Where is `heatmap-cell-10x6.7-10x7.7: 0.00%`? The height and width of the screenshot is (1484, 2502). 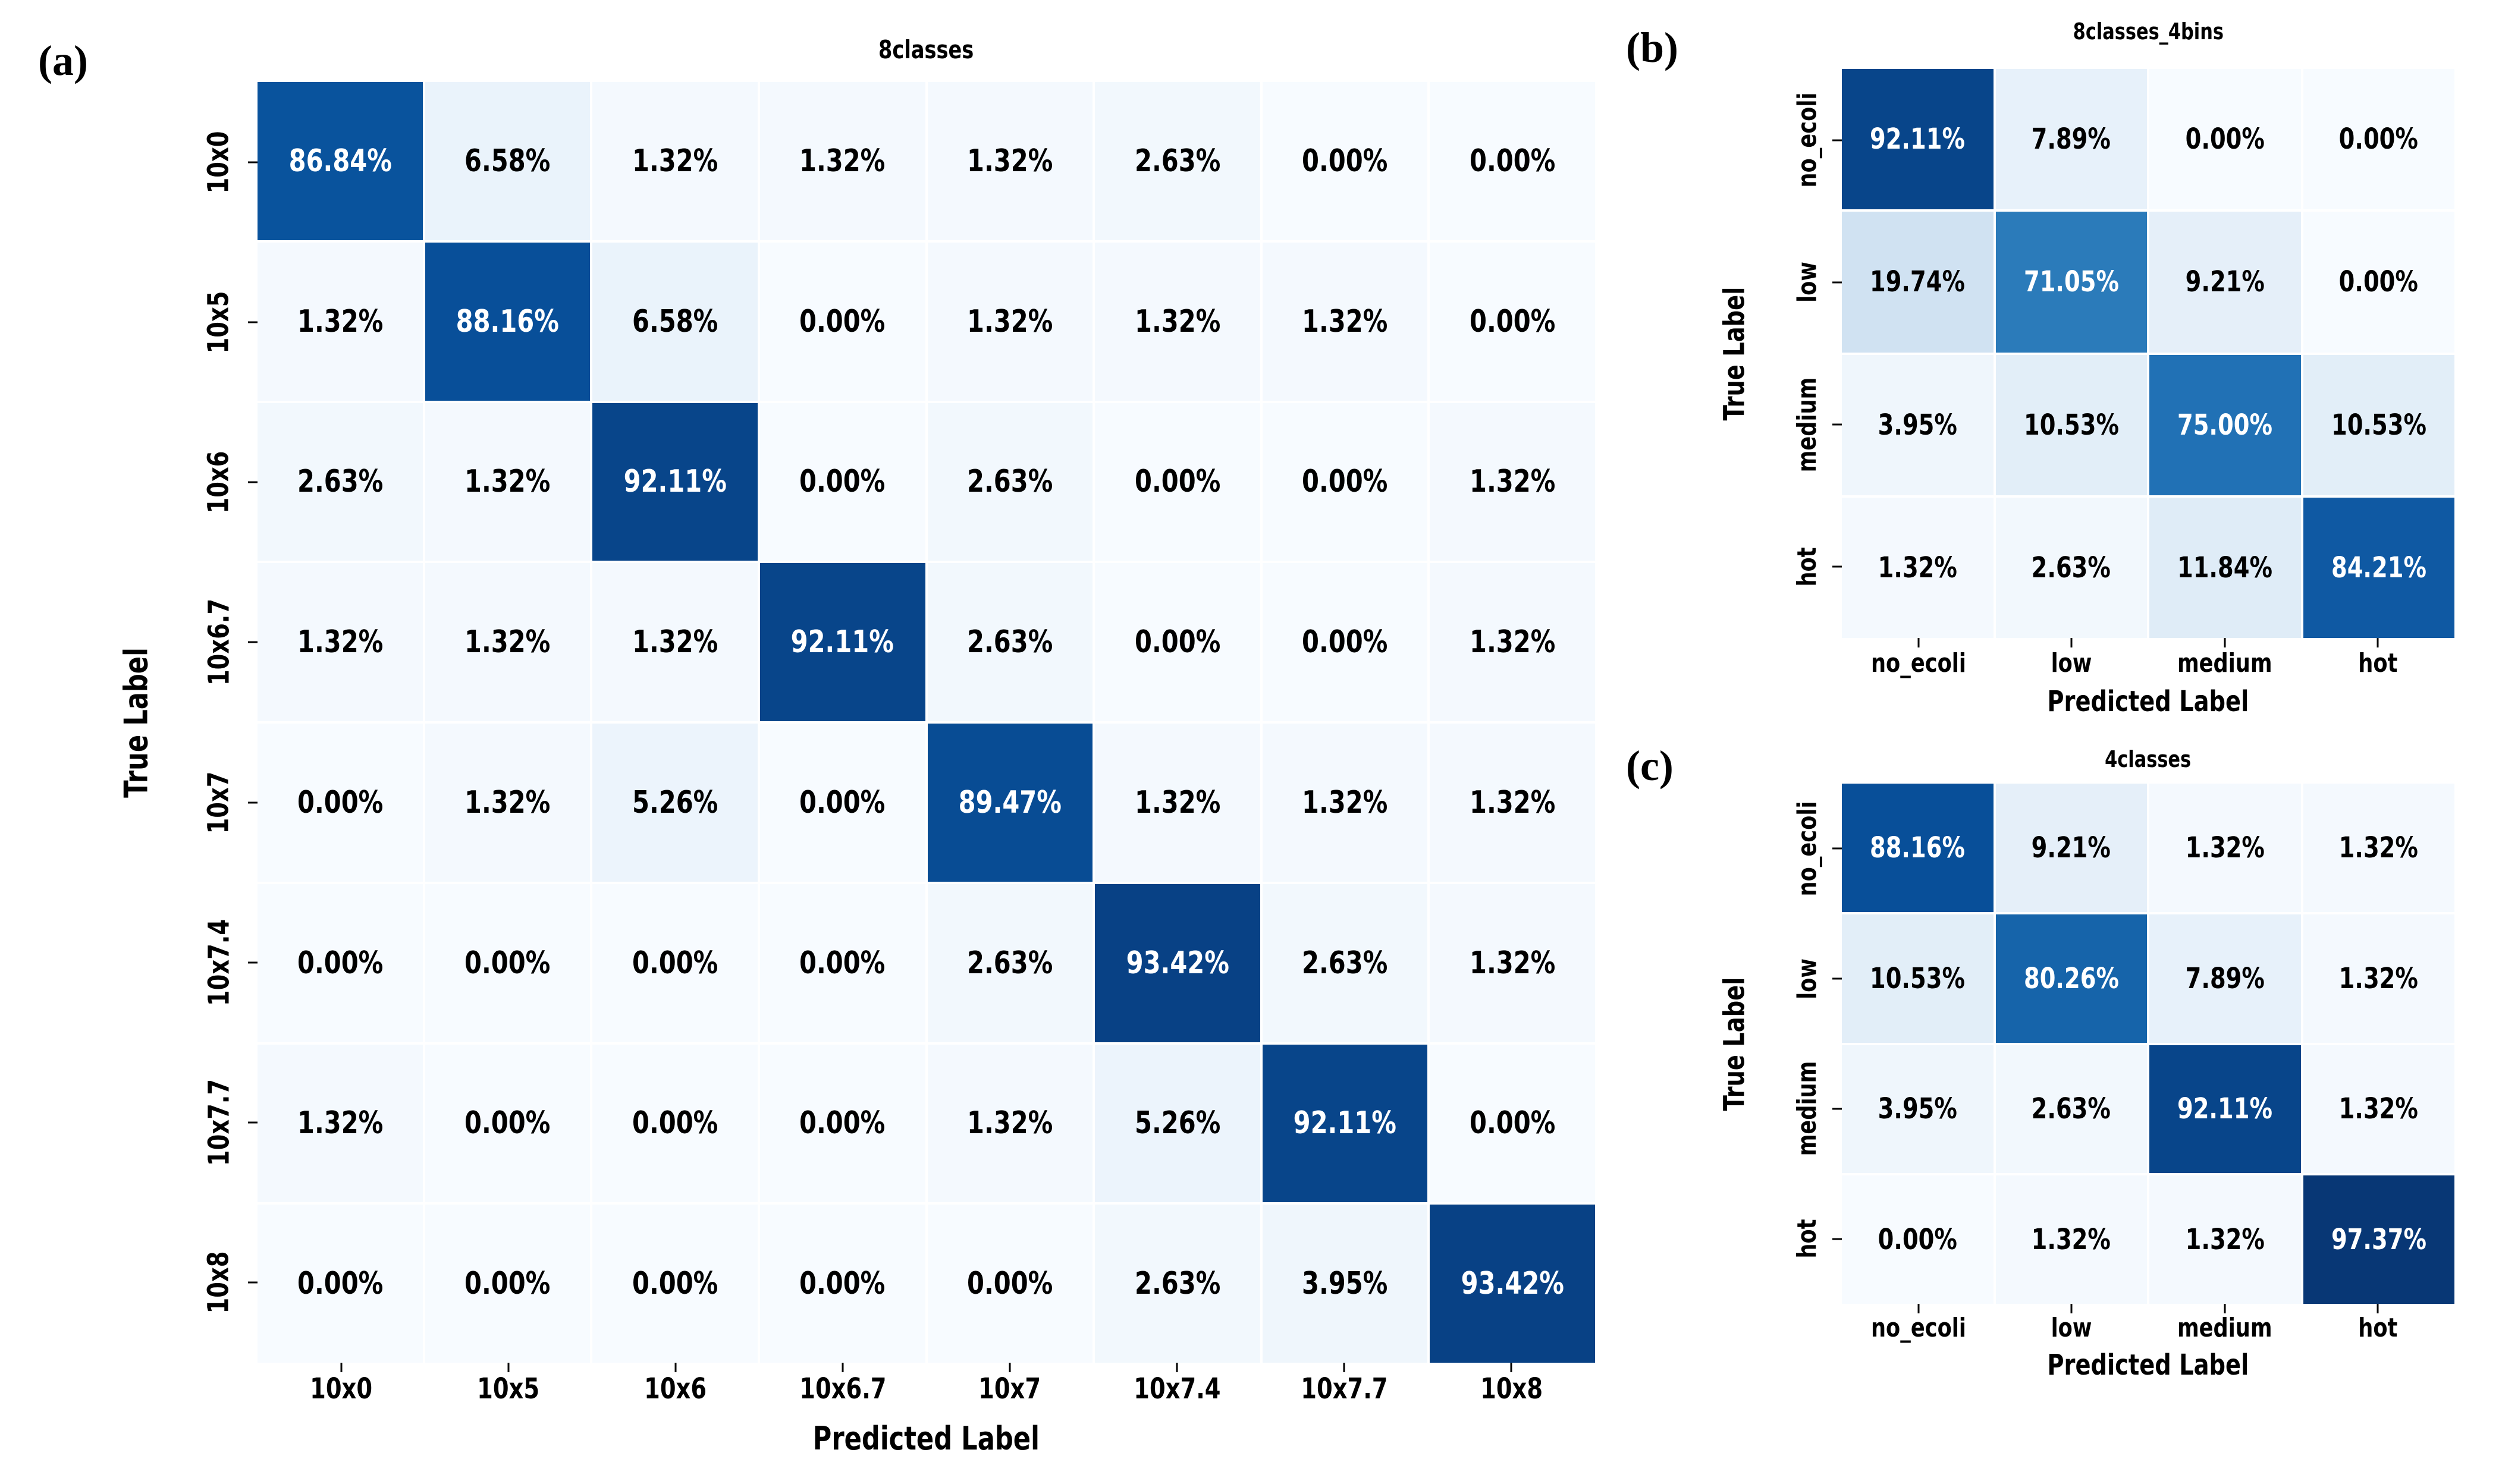
heatmap-cell-10x6.7-10x7.7: 0.00% is located at coordinates (1345, 642).